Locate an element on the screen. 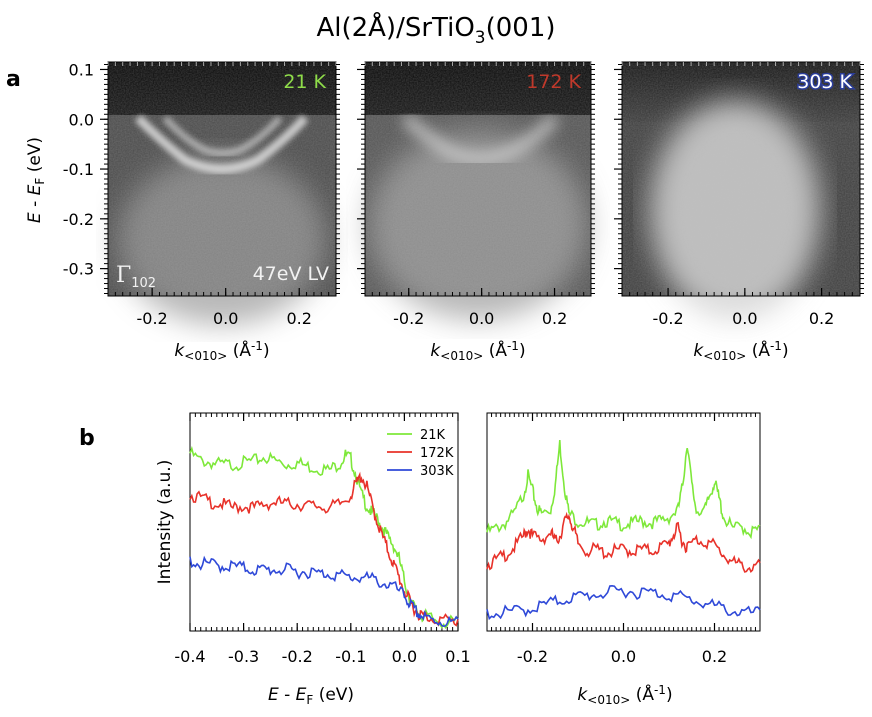 The image size is (872, 717). temperature-label-303k: 303 K is located at coordinates (824, 82).